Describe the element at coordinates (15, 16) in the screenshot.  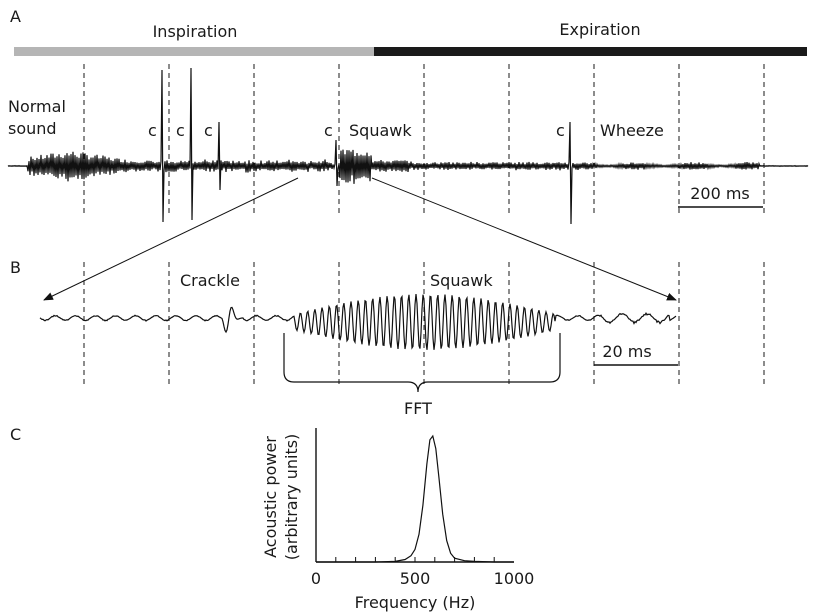
I see `panel-label-a: A` at that location.